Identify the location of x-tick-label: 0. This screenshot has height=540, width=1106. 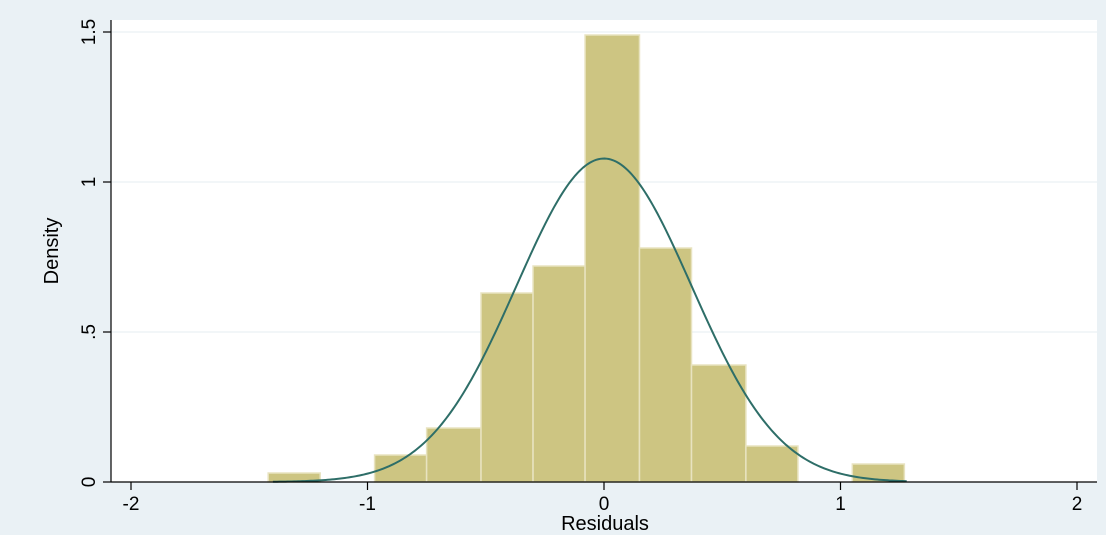
(604, 504).